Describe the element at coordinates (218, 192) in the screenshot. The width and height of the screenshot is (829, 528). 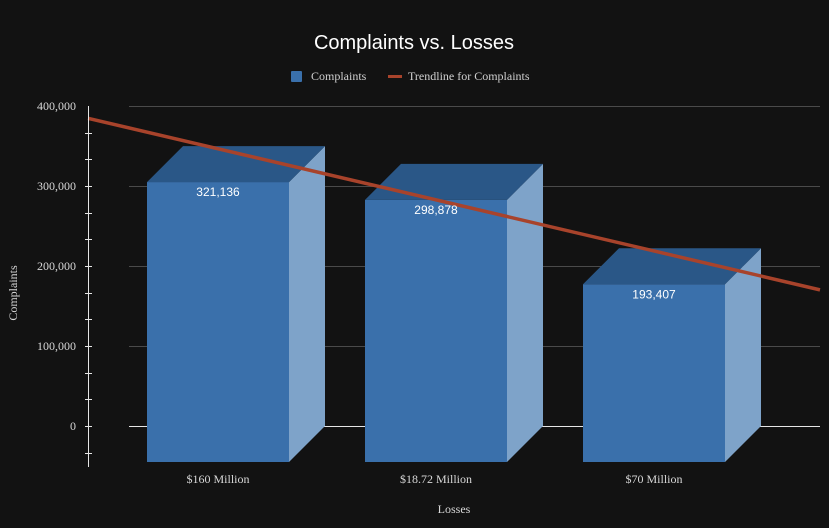
I see `bar-data-label: 321,136` at that location.